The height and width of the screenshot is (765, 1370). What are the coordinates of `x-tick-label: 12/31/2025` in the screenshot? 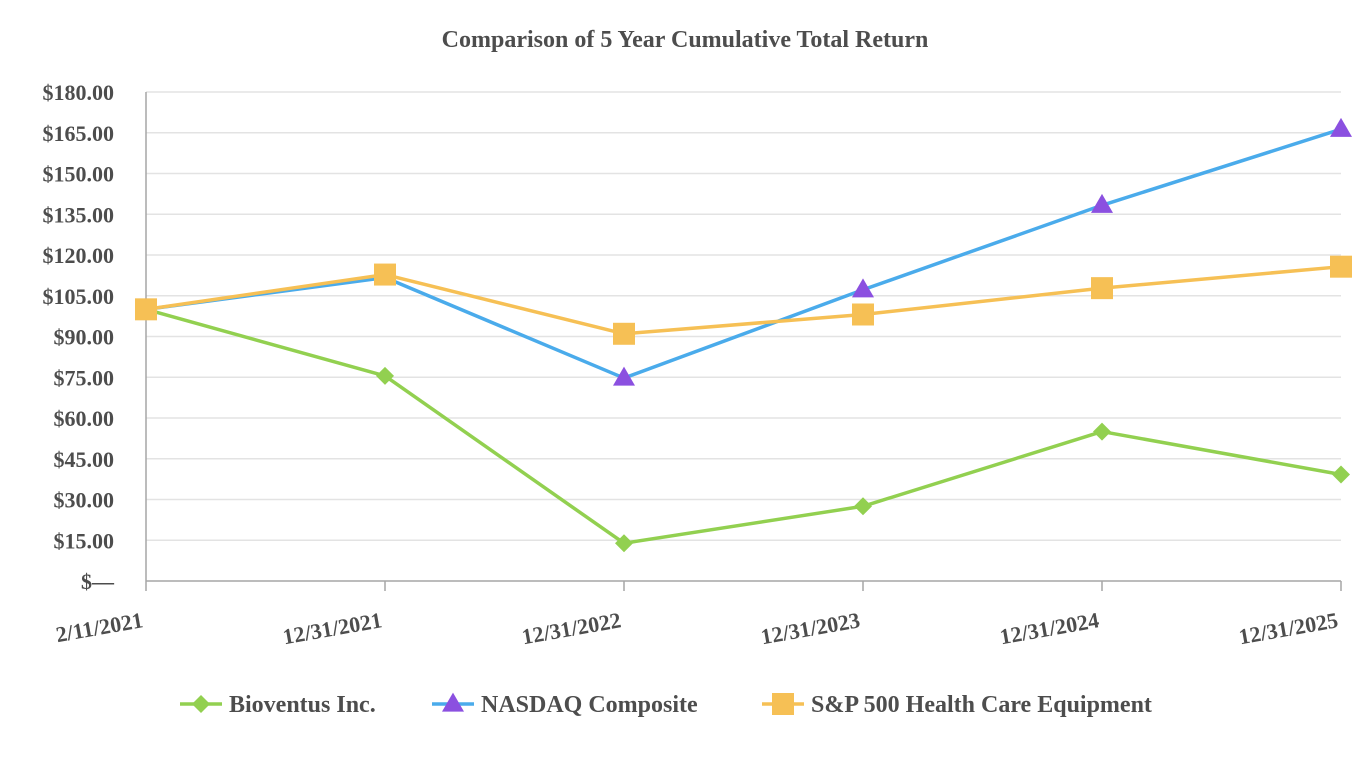 It's located at (1288, 628).